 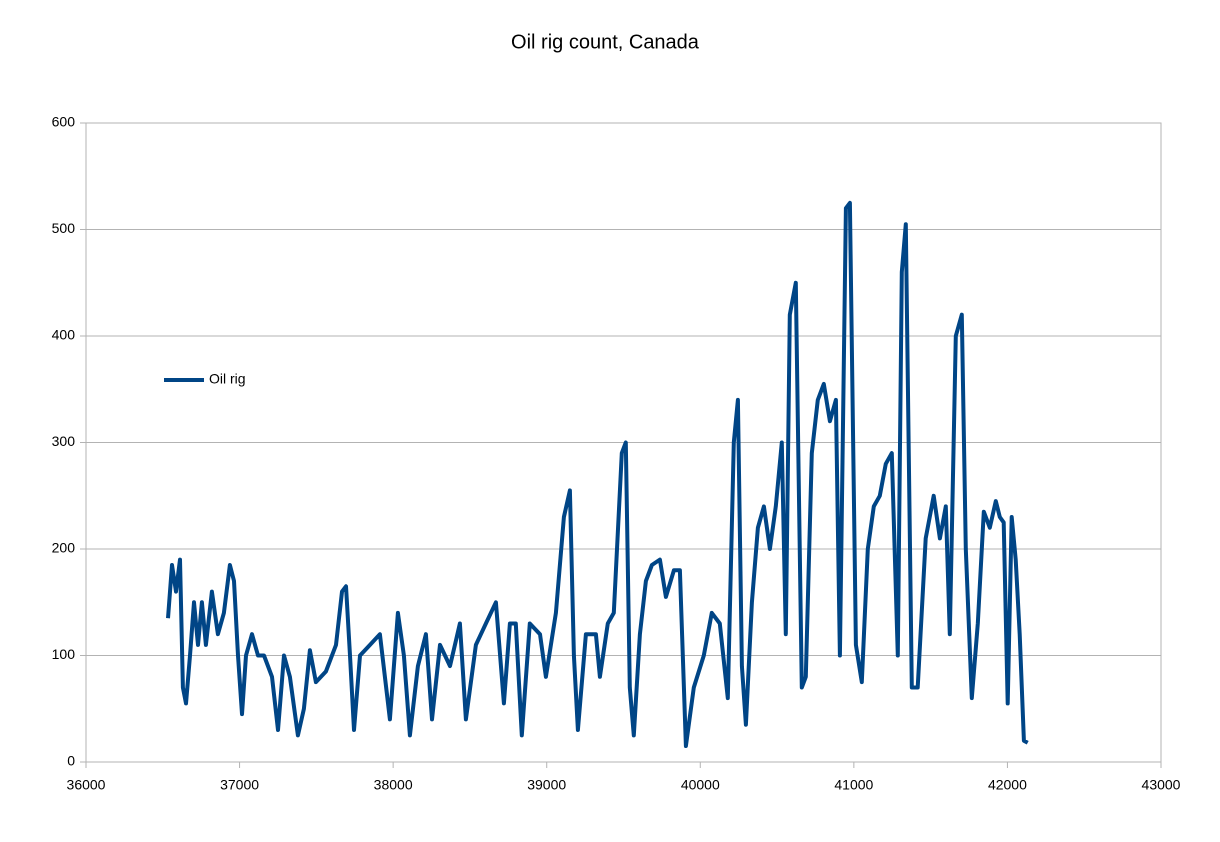 What do you see at coordinates (227, 379) in the screenshot?
I see `legend-label: Oil rig` at bounding box center [227, 379].